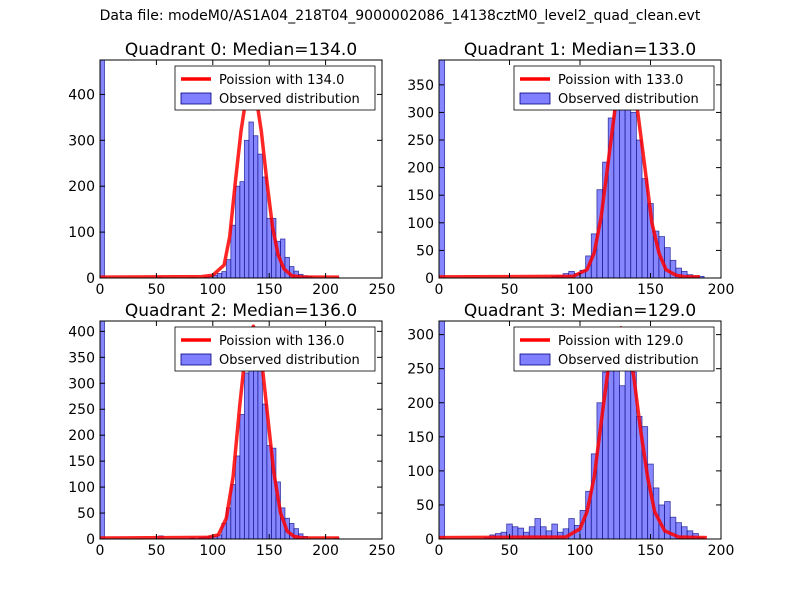 The height and width of the screenshot is (600, 800). I want to click on legend-line-label: Poission with 136.0, so click(281, 341).